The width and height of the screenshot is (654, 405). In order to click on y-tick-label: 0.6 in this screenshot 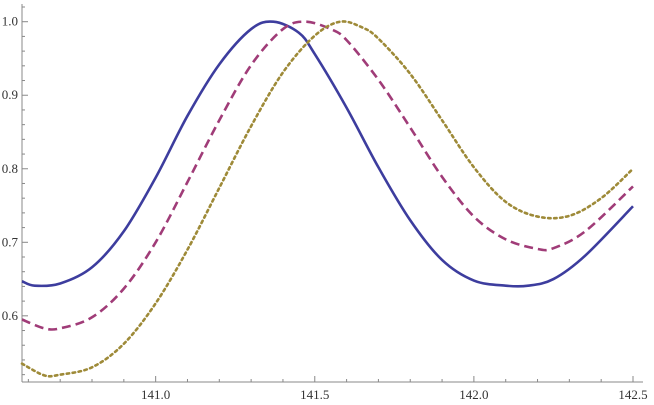, I will do `click(10, 315)`.